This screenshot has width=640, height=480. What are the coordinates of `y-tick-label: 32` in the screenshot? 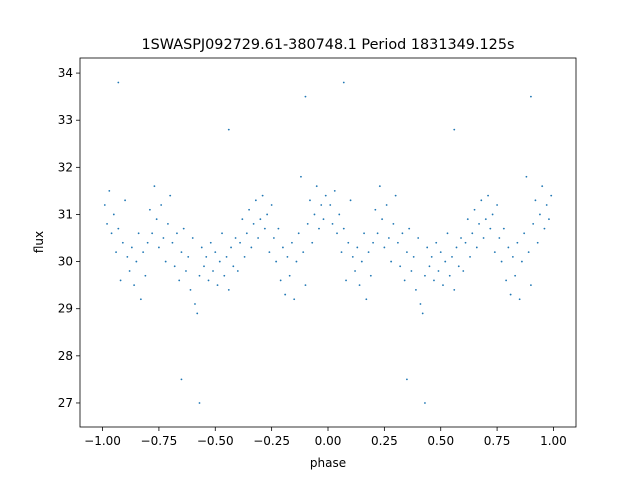 It's located at (65, 167).